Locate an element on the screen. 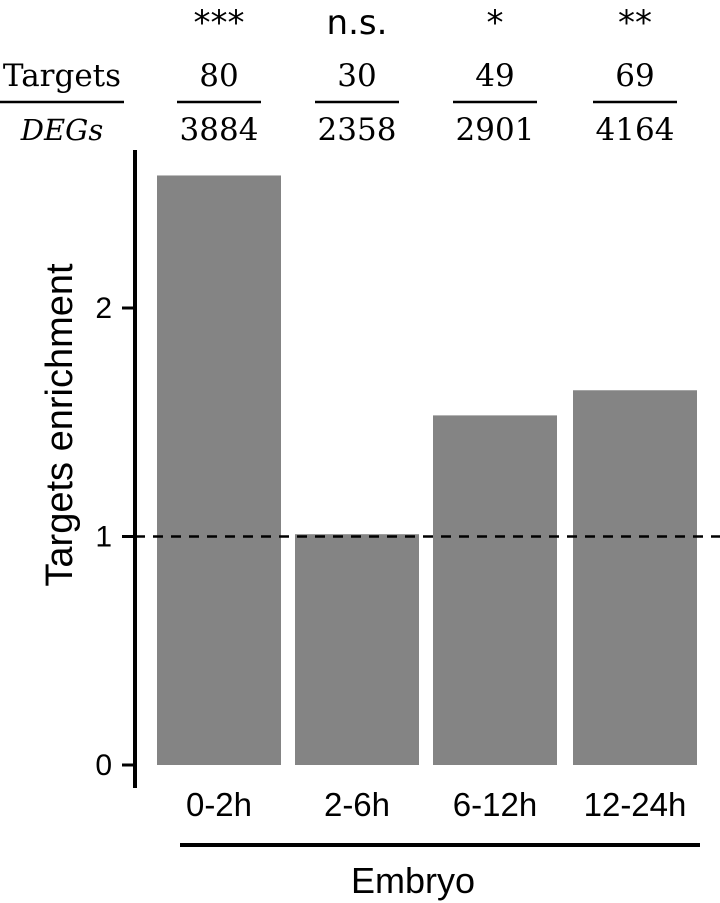 Image resolution: width=720 pixels, height=903 pixels. header-targets-label: Targets is located at coordinates (62, 76).